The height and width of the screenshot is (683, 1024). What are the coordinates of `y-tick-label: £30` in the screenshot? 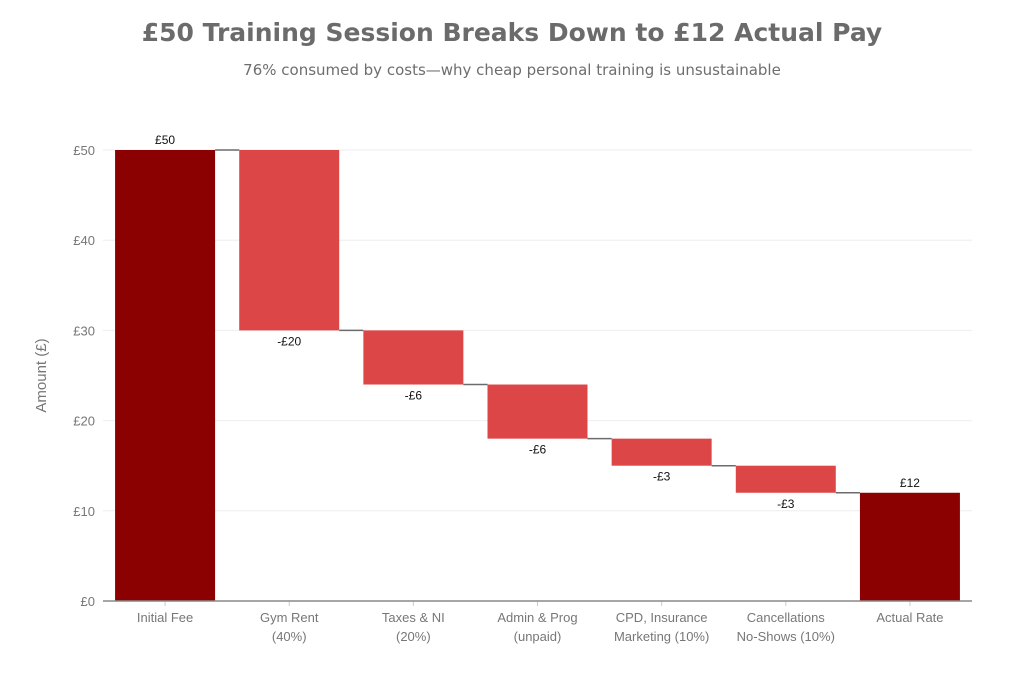 It's located at (84, 330).